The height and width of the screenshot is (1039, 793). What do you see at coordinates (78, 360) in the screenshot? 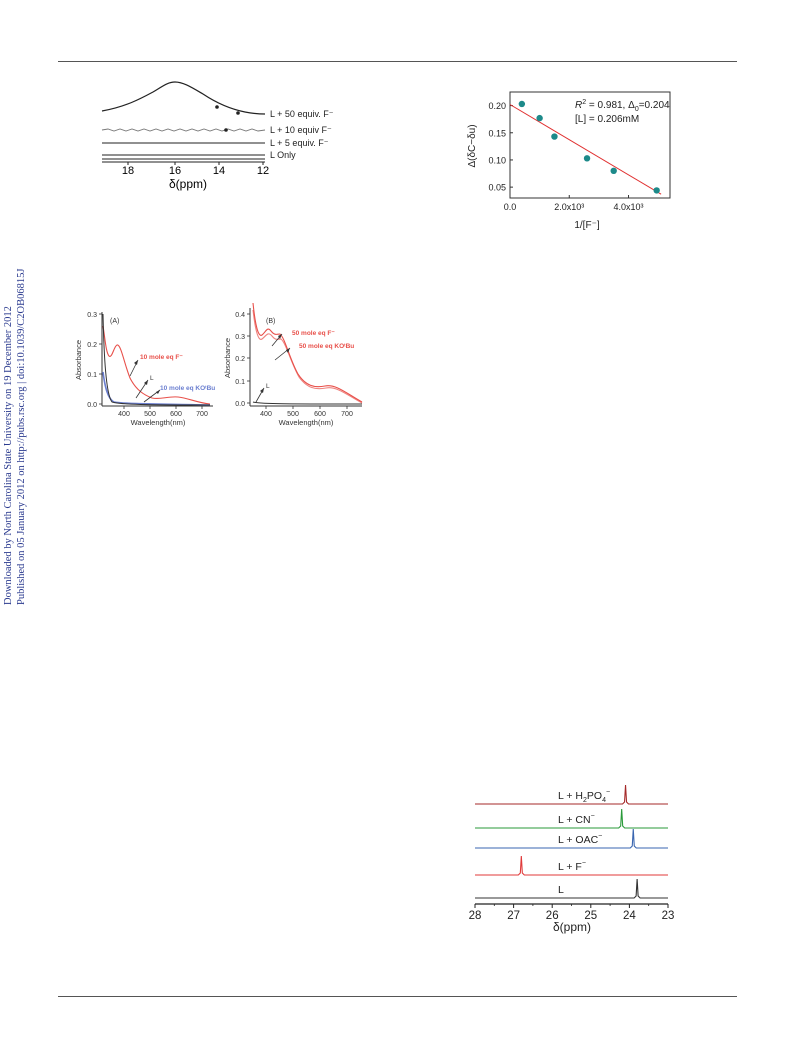
I see `uv-a-y-label: Absorbance` at bounding box center [78, 360].